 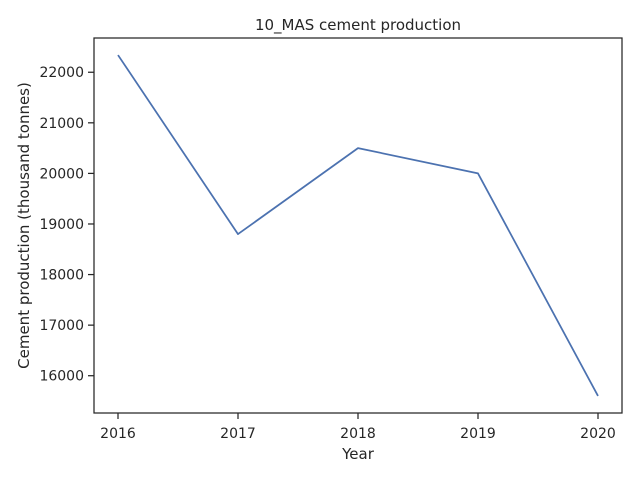 What do you see at coordinates (478, 434) in the screenshot?
I see `x-tick-label: 2019` at bounding box center [478, 434].